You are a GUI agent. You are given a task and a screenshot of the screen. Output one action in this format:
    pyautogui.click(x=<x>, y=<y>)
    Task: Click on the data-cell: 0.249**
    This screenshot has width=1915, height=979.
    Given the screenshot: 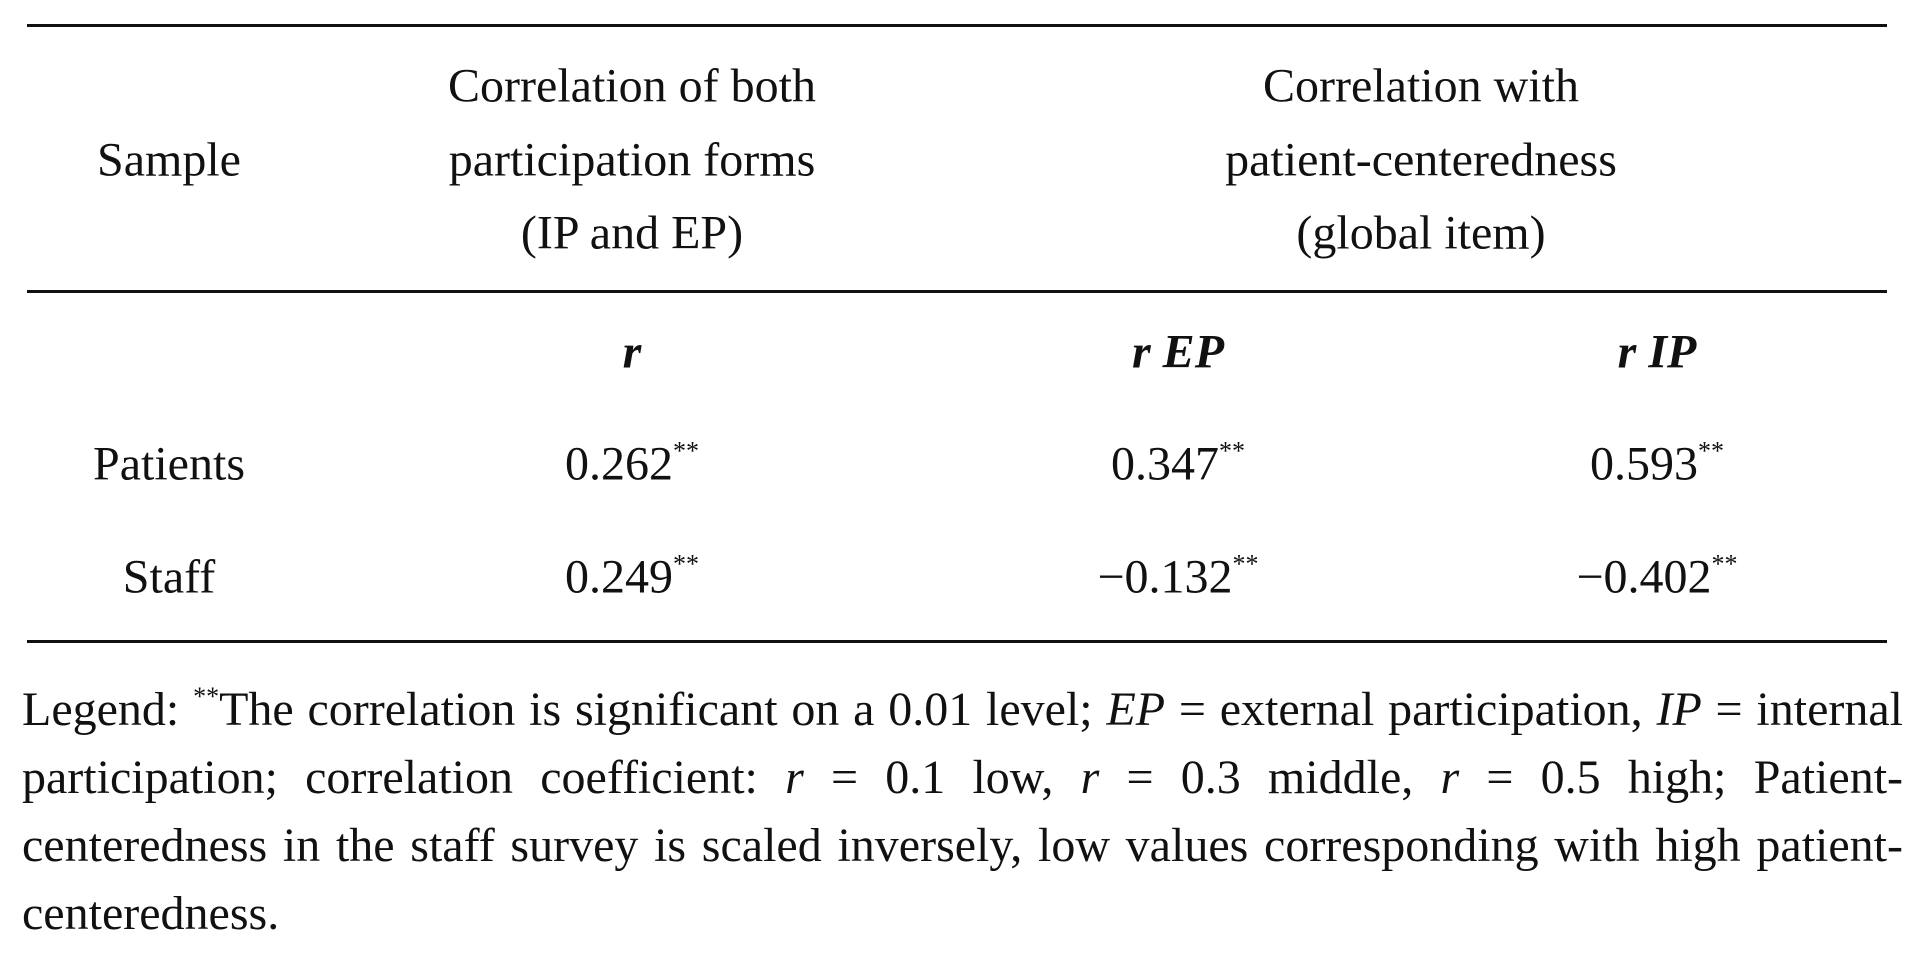 What is the action you would take?
    pyautogui.click(x=632, y=577)
    